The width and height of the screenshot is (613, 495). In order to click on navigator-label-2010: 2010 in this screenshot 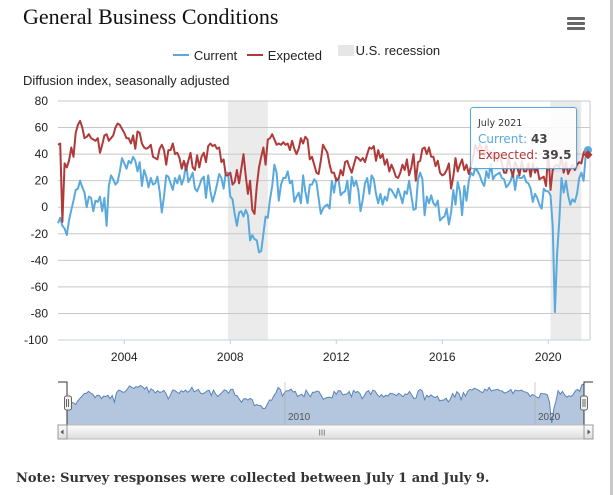, I will do `click(299, 417)`.